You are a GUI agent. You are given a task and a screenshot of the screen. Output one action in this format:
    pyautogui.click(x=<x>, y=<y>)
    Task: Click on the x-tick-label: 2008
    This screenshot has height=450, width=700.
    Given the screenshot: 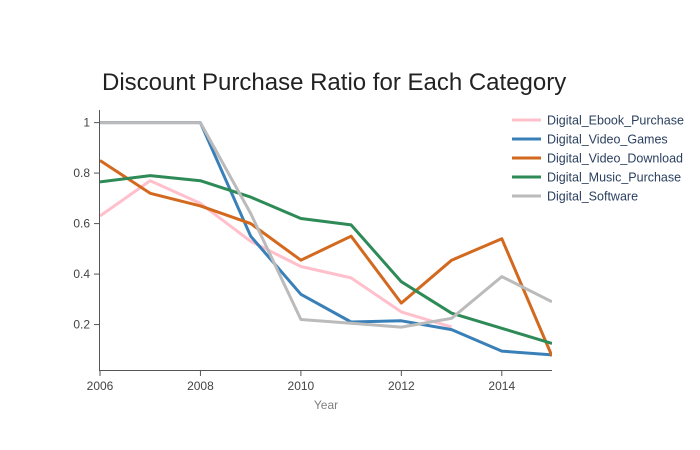 What is the action you would take?
    pyautogui.click(x=200, y=386)
    